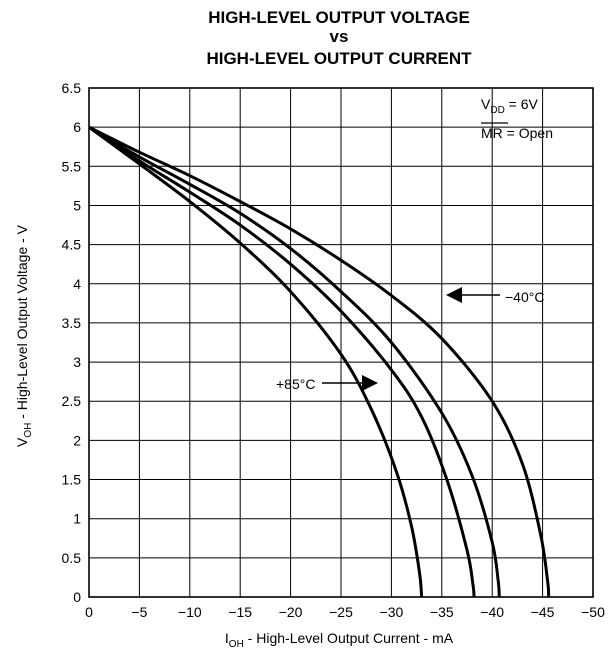 The width and height of the screenshot is (616, 654). What do you see at coordinates (524, 297) in the screenshot?
I see `annotation-minus40: −40°C` at bounding box center [524, 297].